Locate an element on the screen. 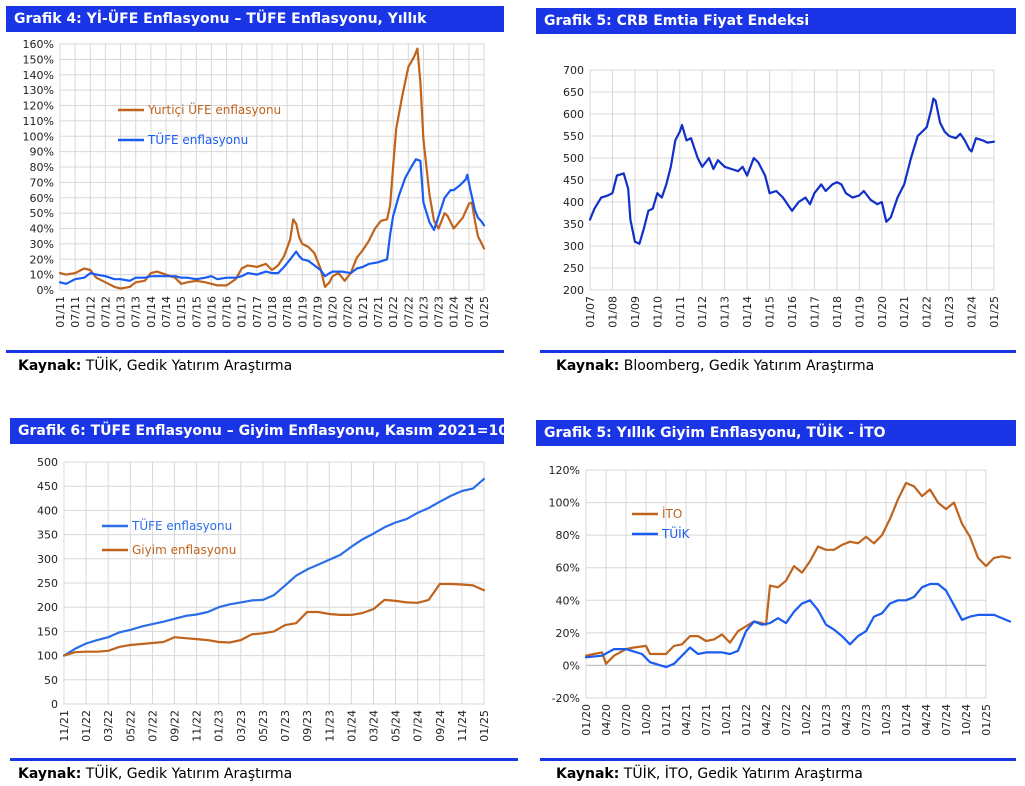 This screenshot has height=786, width=1025. y-tick-label: 20% is located at coordinates (42, 259).